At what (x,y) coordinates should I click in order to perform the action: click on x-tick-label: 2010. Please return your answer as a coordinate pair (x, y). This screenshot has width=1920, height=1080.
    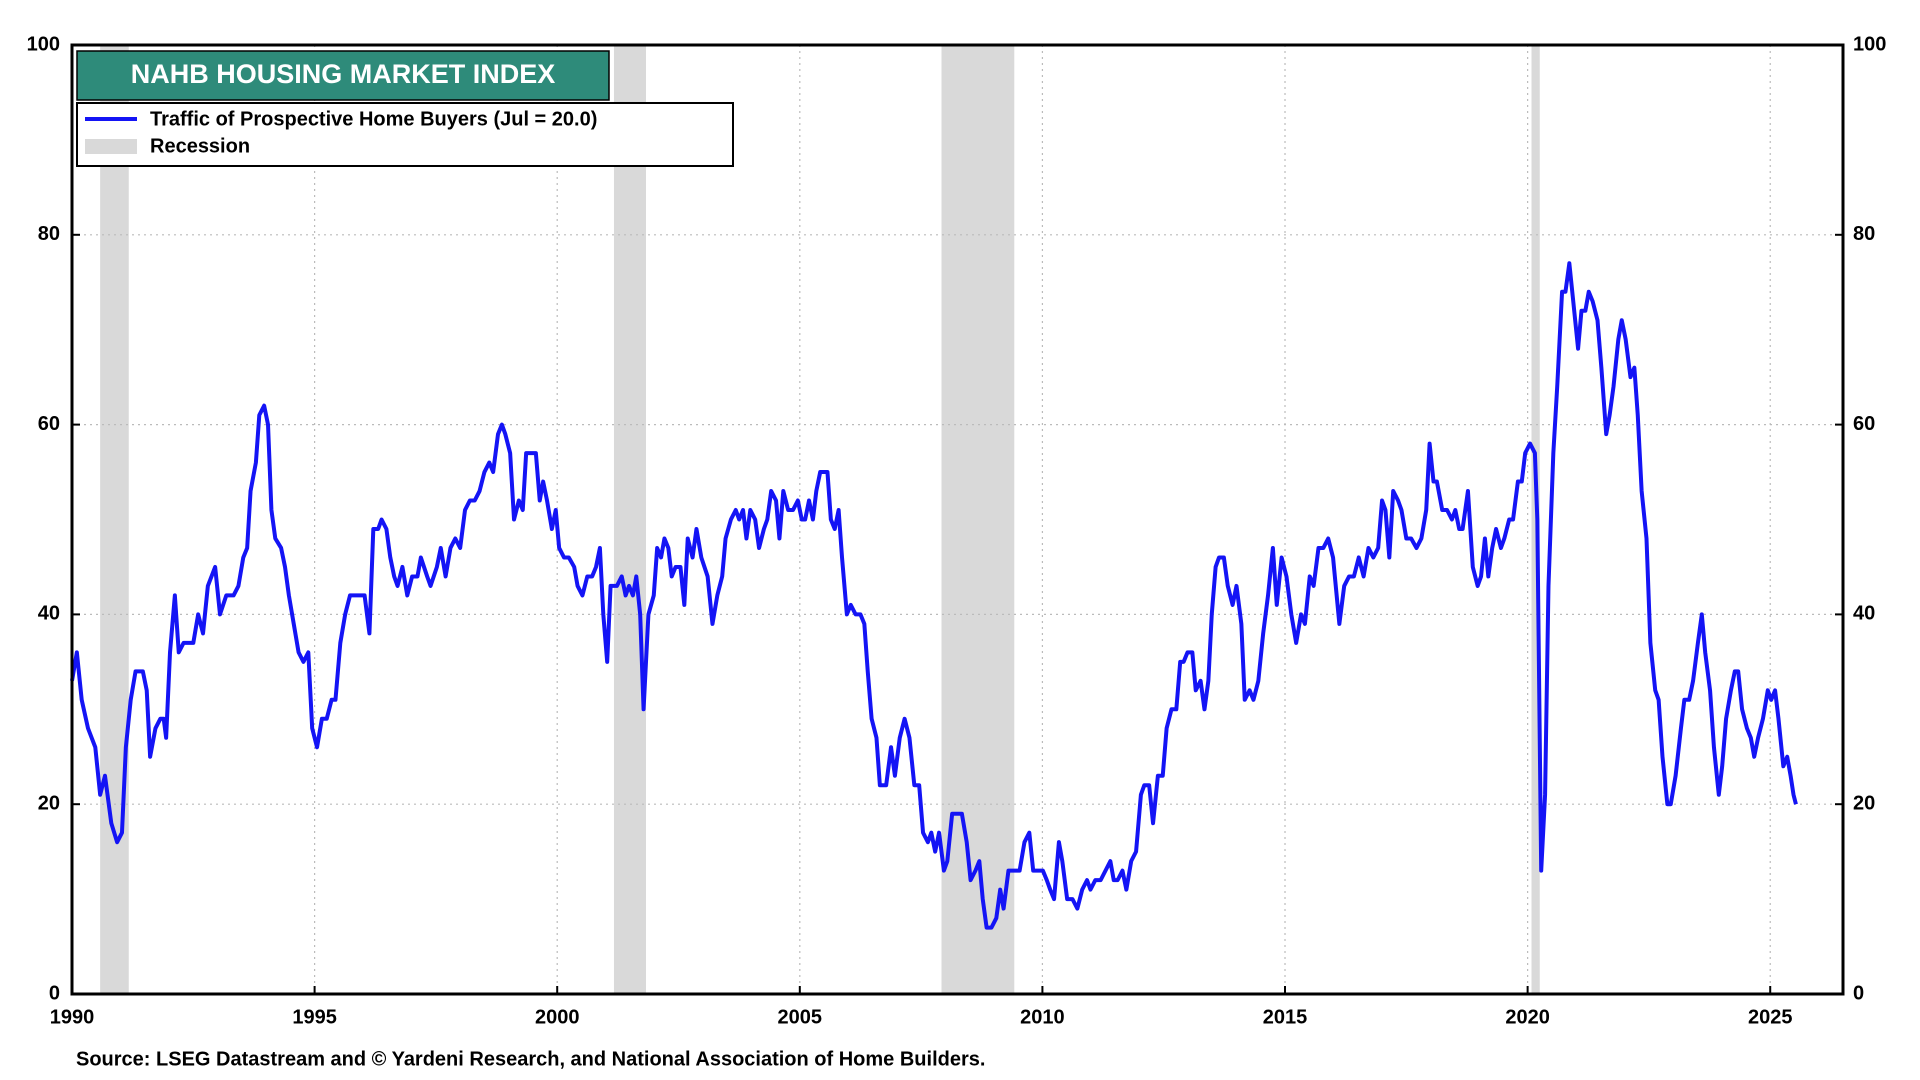
    Looking at the image, I should click on (1042, 1017).